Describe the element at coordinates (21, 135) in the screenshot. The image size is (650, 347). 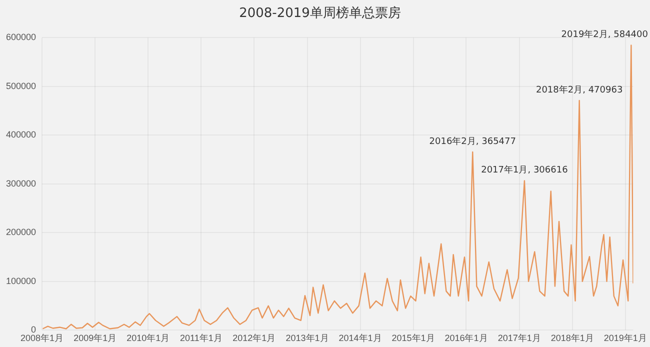
I see `y-tick-label: 400000` at that location.